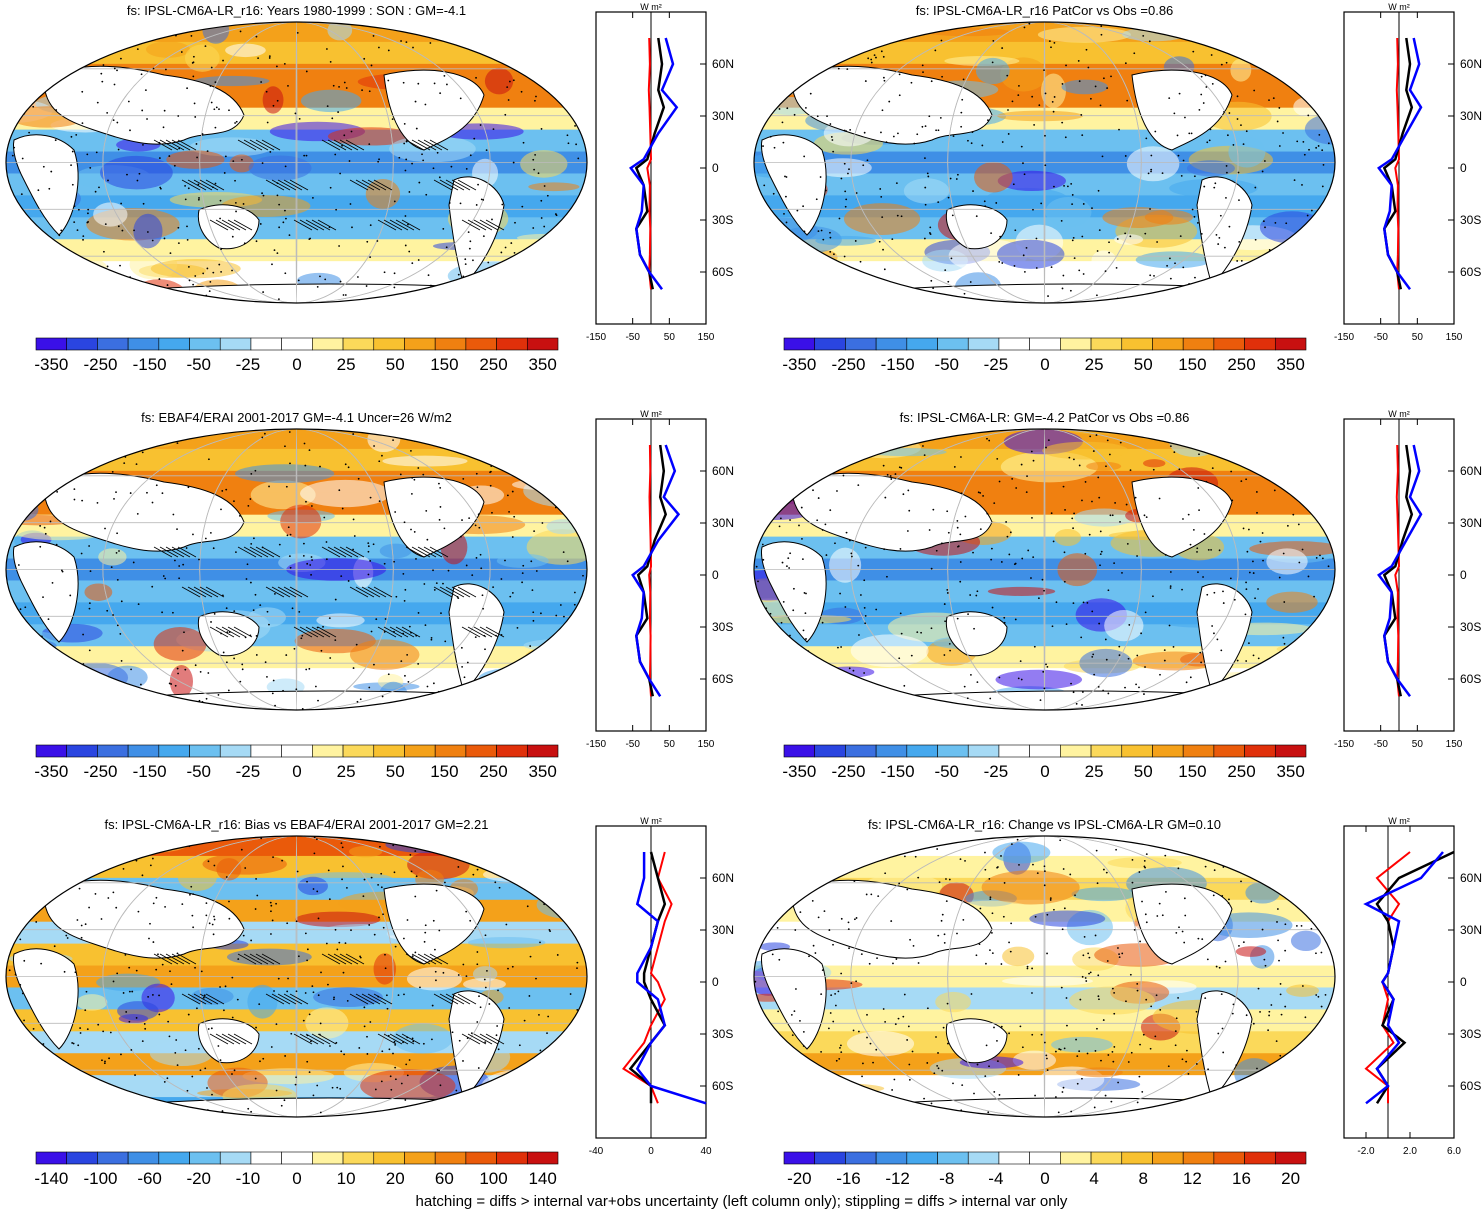  I want to click on colorbar-label: 50, so click(395, 364).